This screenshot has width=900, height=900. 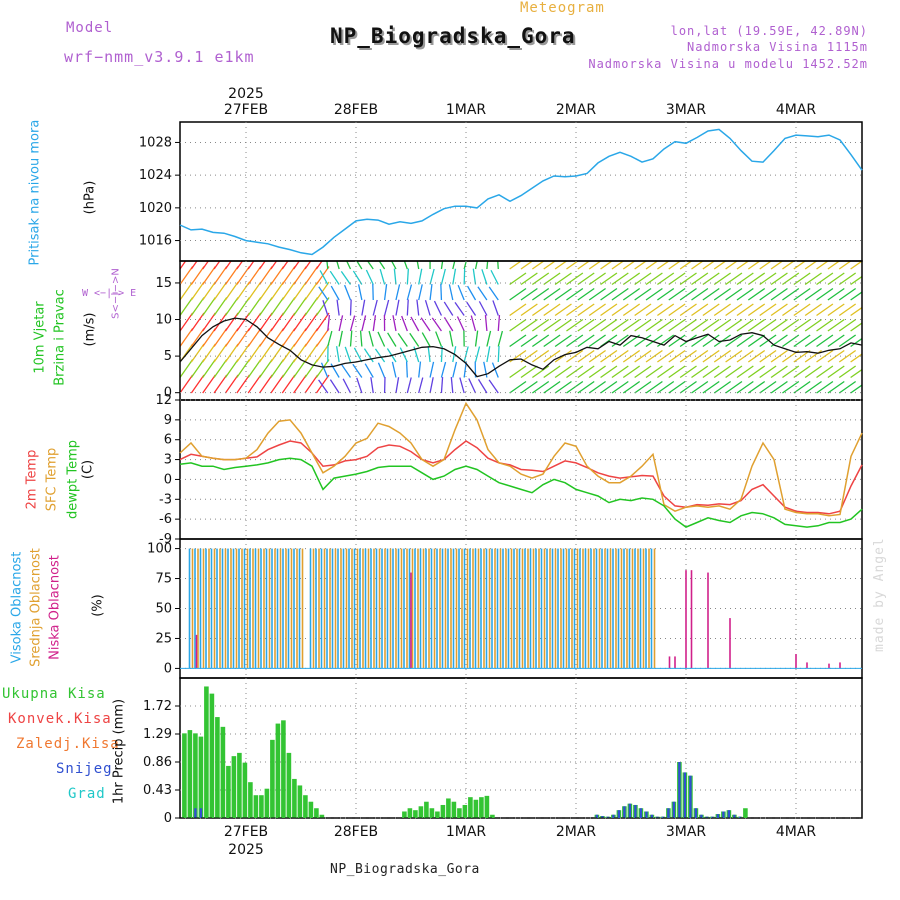 What do you see at coordinates (777, 47) in the screenshot?
I see `elevation-label: Nadmorska Visina 1115m` at bounding box center [777, 47].